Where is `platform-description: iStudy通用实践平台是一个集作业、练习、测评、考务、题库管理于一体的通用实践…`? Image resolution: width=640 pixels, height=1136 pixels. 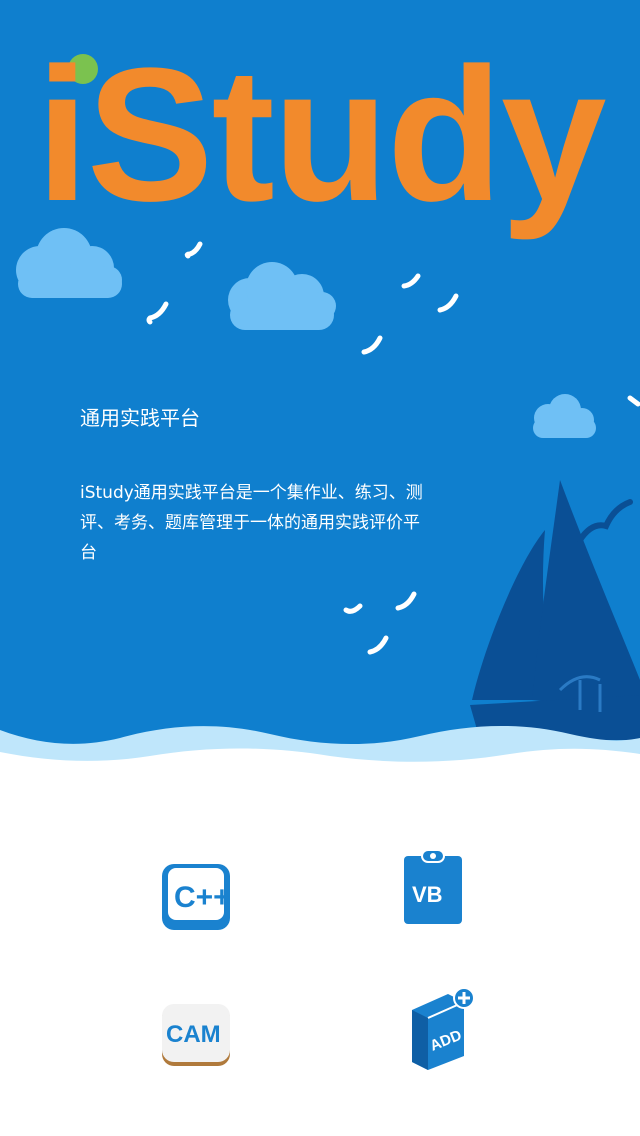 platform-description: iStudy通用实践平台是一个集作业、练习、测评、考务、题库管理于一体的通用实践… is located at coordinates (251, 523).